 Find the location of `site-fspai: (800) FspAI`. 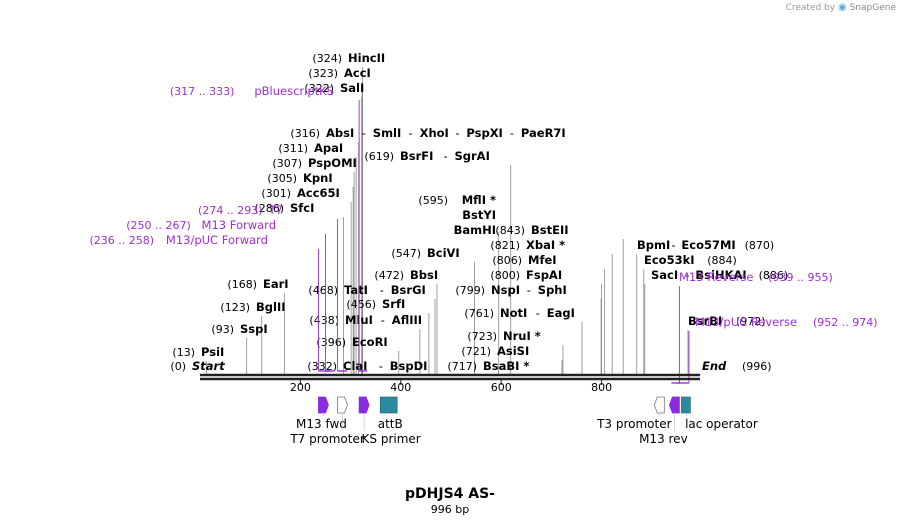

site-fspai: (800) FspAI is located at coordinates (526, 275).